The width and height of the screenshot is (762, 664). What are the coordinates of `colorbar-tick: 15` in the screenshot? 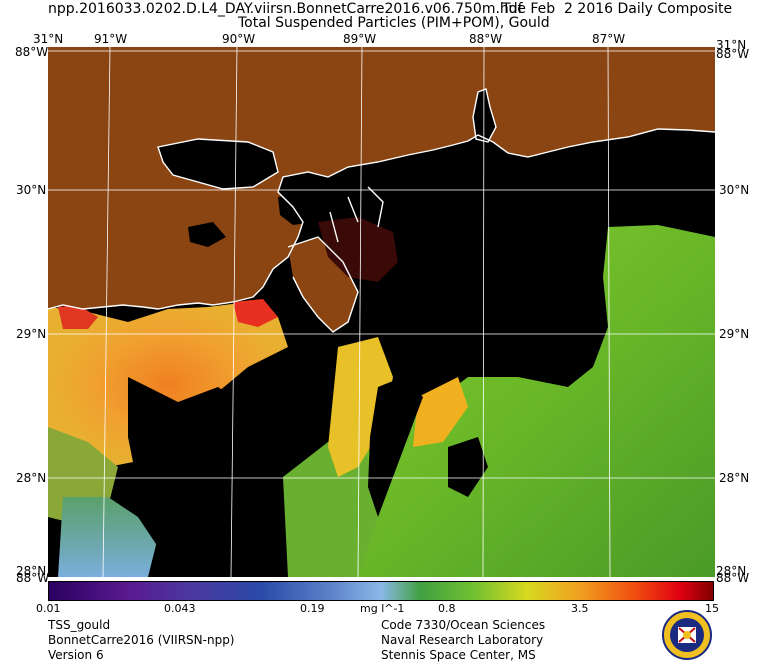 It's located at (712, 608).